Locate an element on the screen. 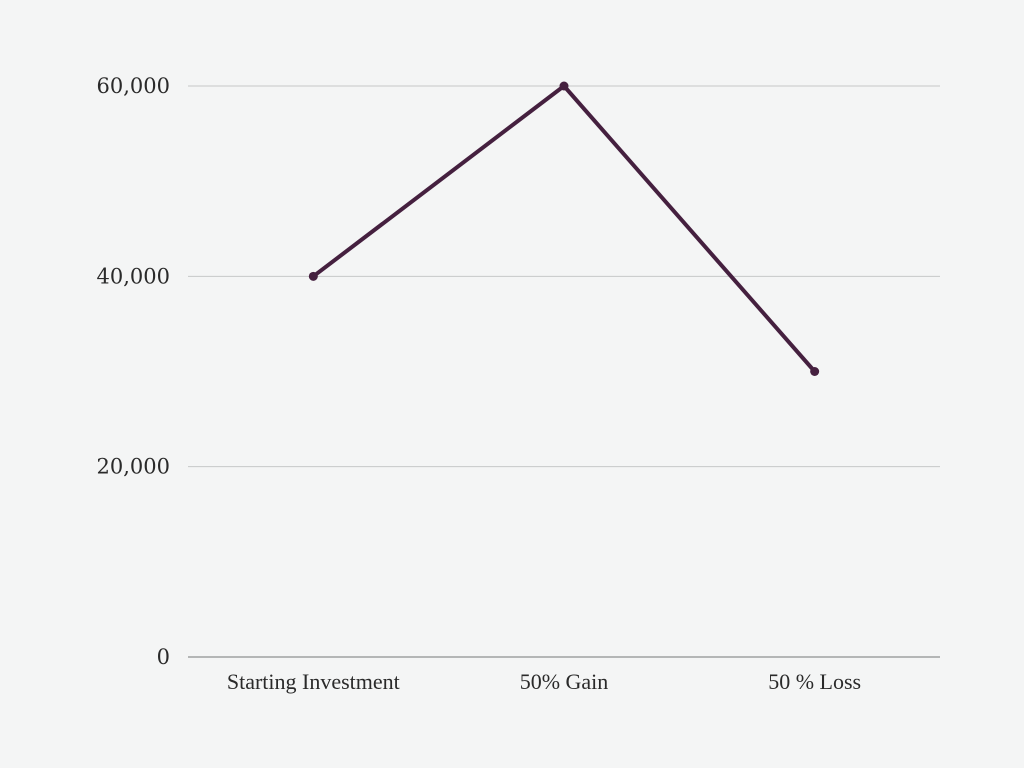  x-tick-label: 50% Gain is located at coordinates (564, 681).